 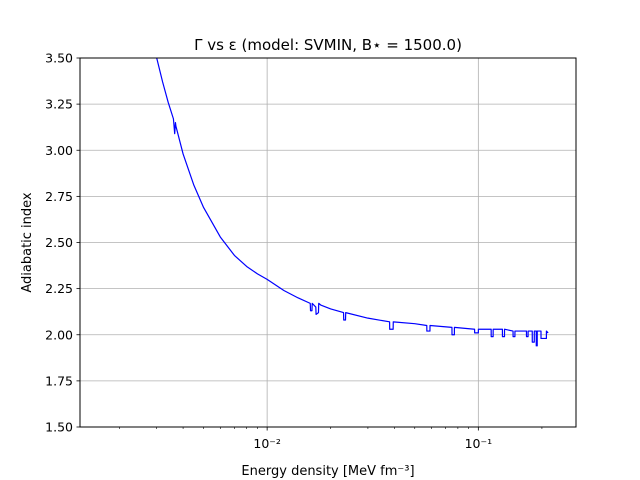 I want to click on chart-title: Γ vs ε (model: SVMIN, B⋆ = 1500.0), so click(x=328, y=45).